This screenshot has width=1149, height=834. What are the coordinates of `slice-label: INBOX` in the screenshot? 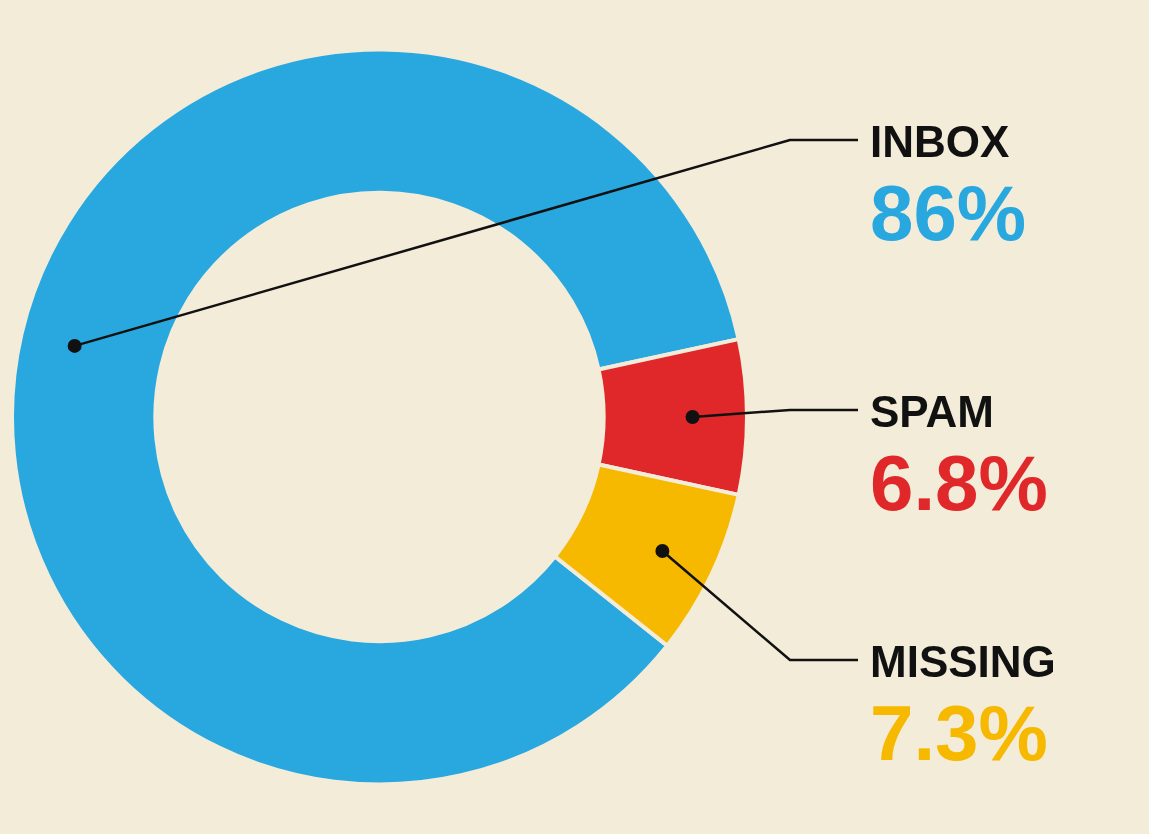 It's located at (940, 141).